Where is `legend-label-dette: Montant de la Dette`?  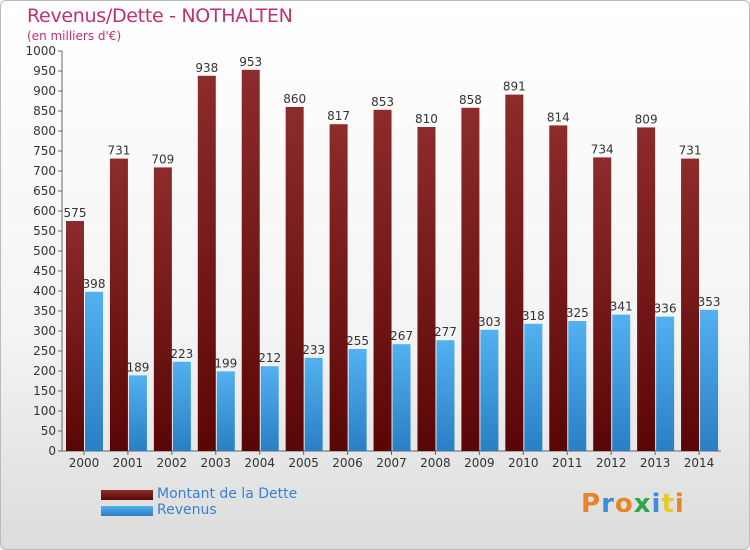
legend-label-dette: Montant de la Dette is located at coordinates (227, 494).